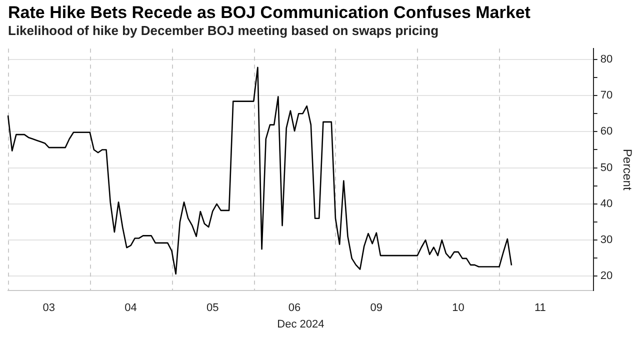  I want to click on y-tick-label: 60, so click(606, 132).